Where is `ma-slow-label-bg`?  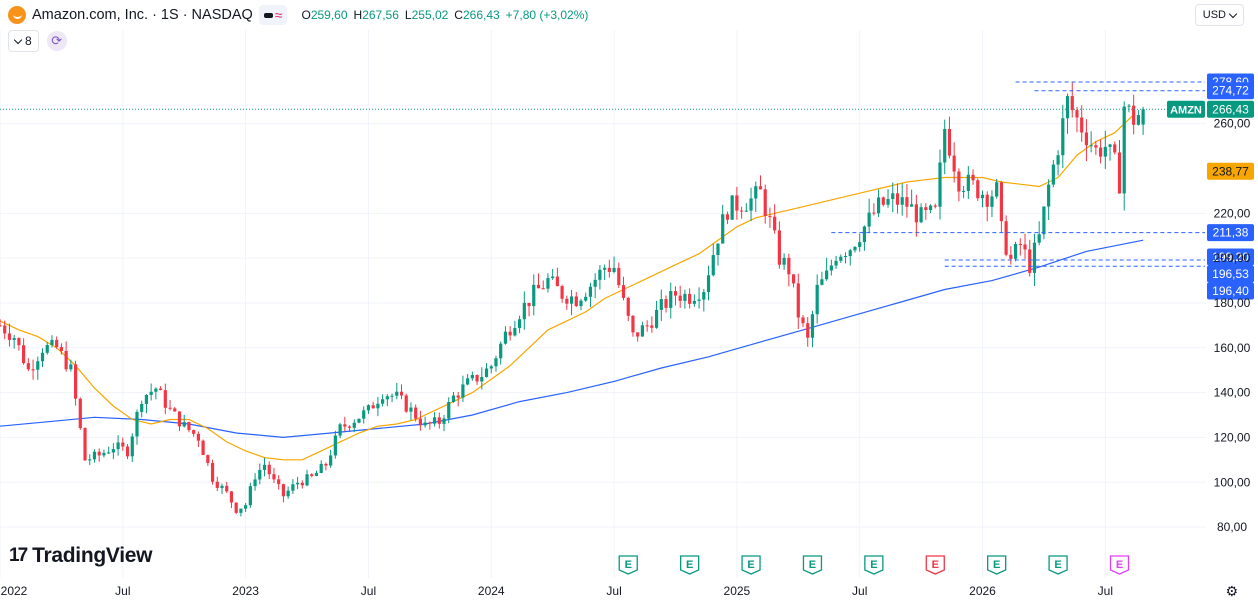
ma-slow-label-bg is located at coordinates (1230, 274).